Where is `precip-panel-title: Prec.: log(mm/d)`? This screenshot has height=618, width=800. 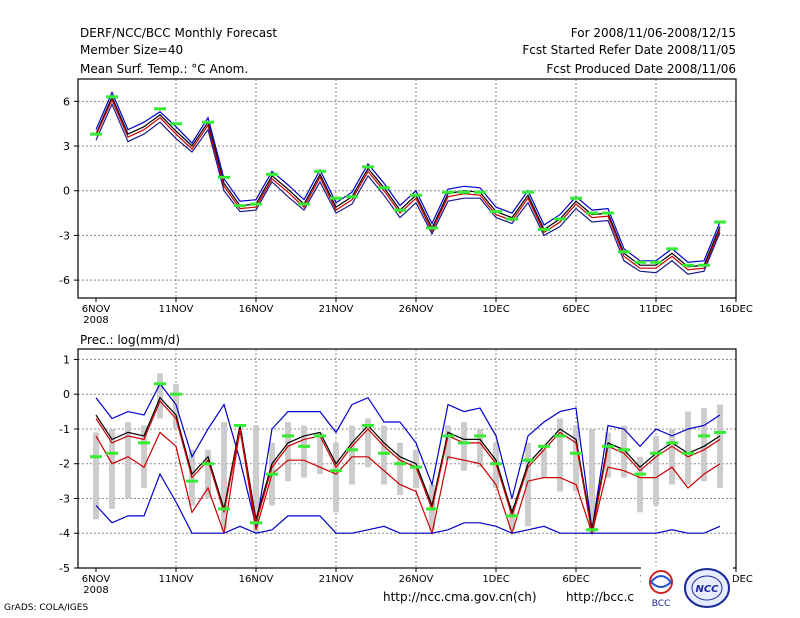
precip-panel-title: Prec.: log(mm/d) is located at coordinates (130, 340).